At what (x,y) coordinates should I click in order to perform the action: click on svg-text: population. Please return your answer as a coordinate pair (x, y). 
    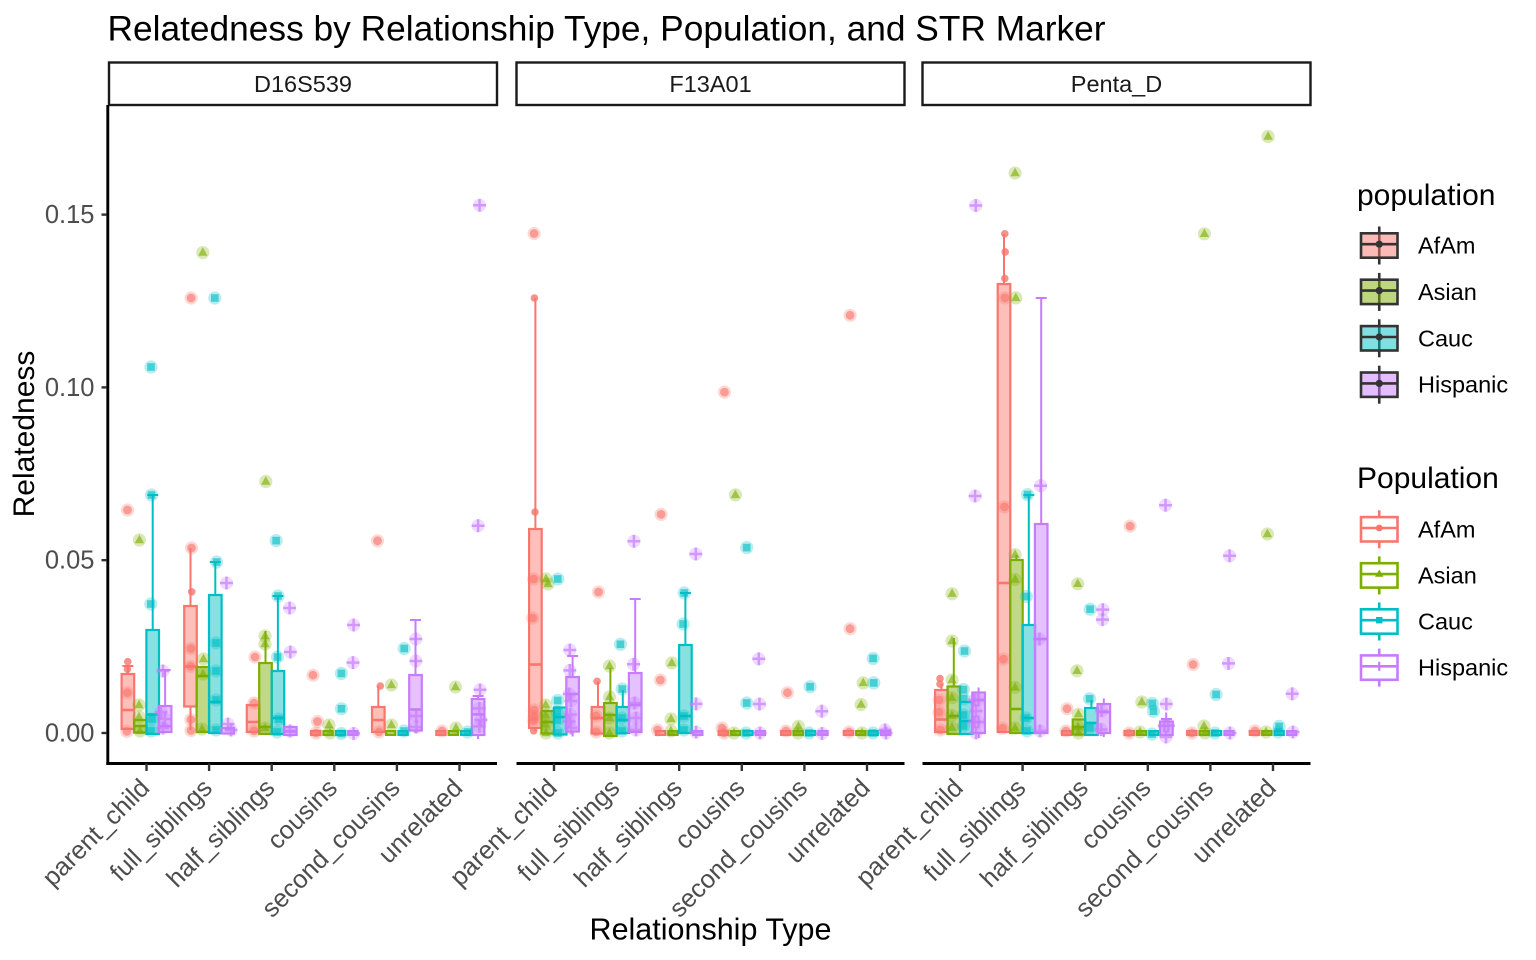
    Looking at the image, I should click on (1426, 195).